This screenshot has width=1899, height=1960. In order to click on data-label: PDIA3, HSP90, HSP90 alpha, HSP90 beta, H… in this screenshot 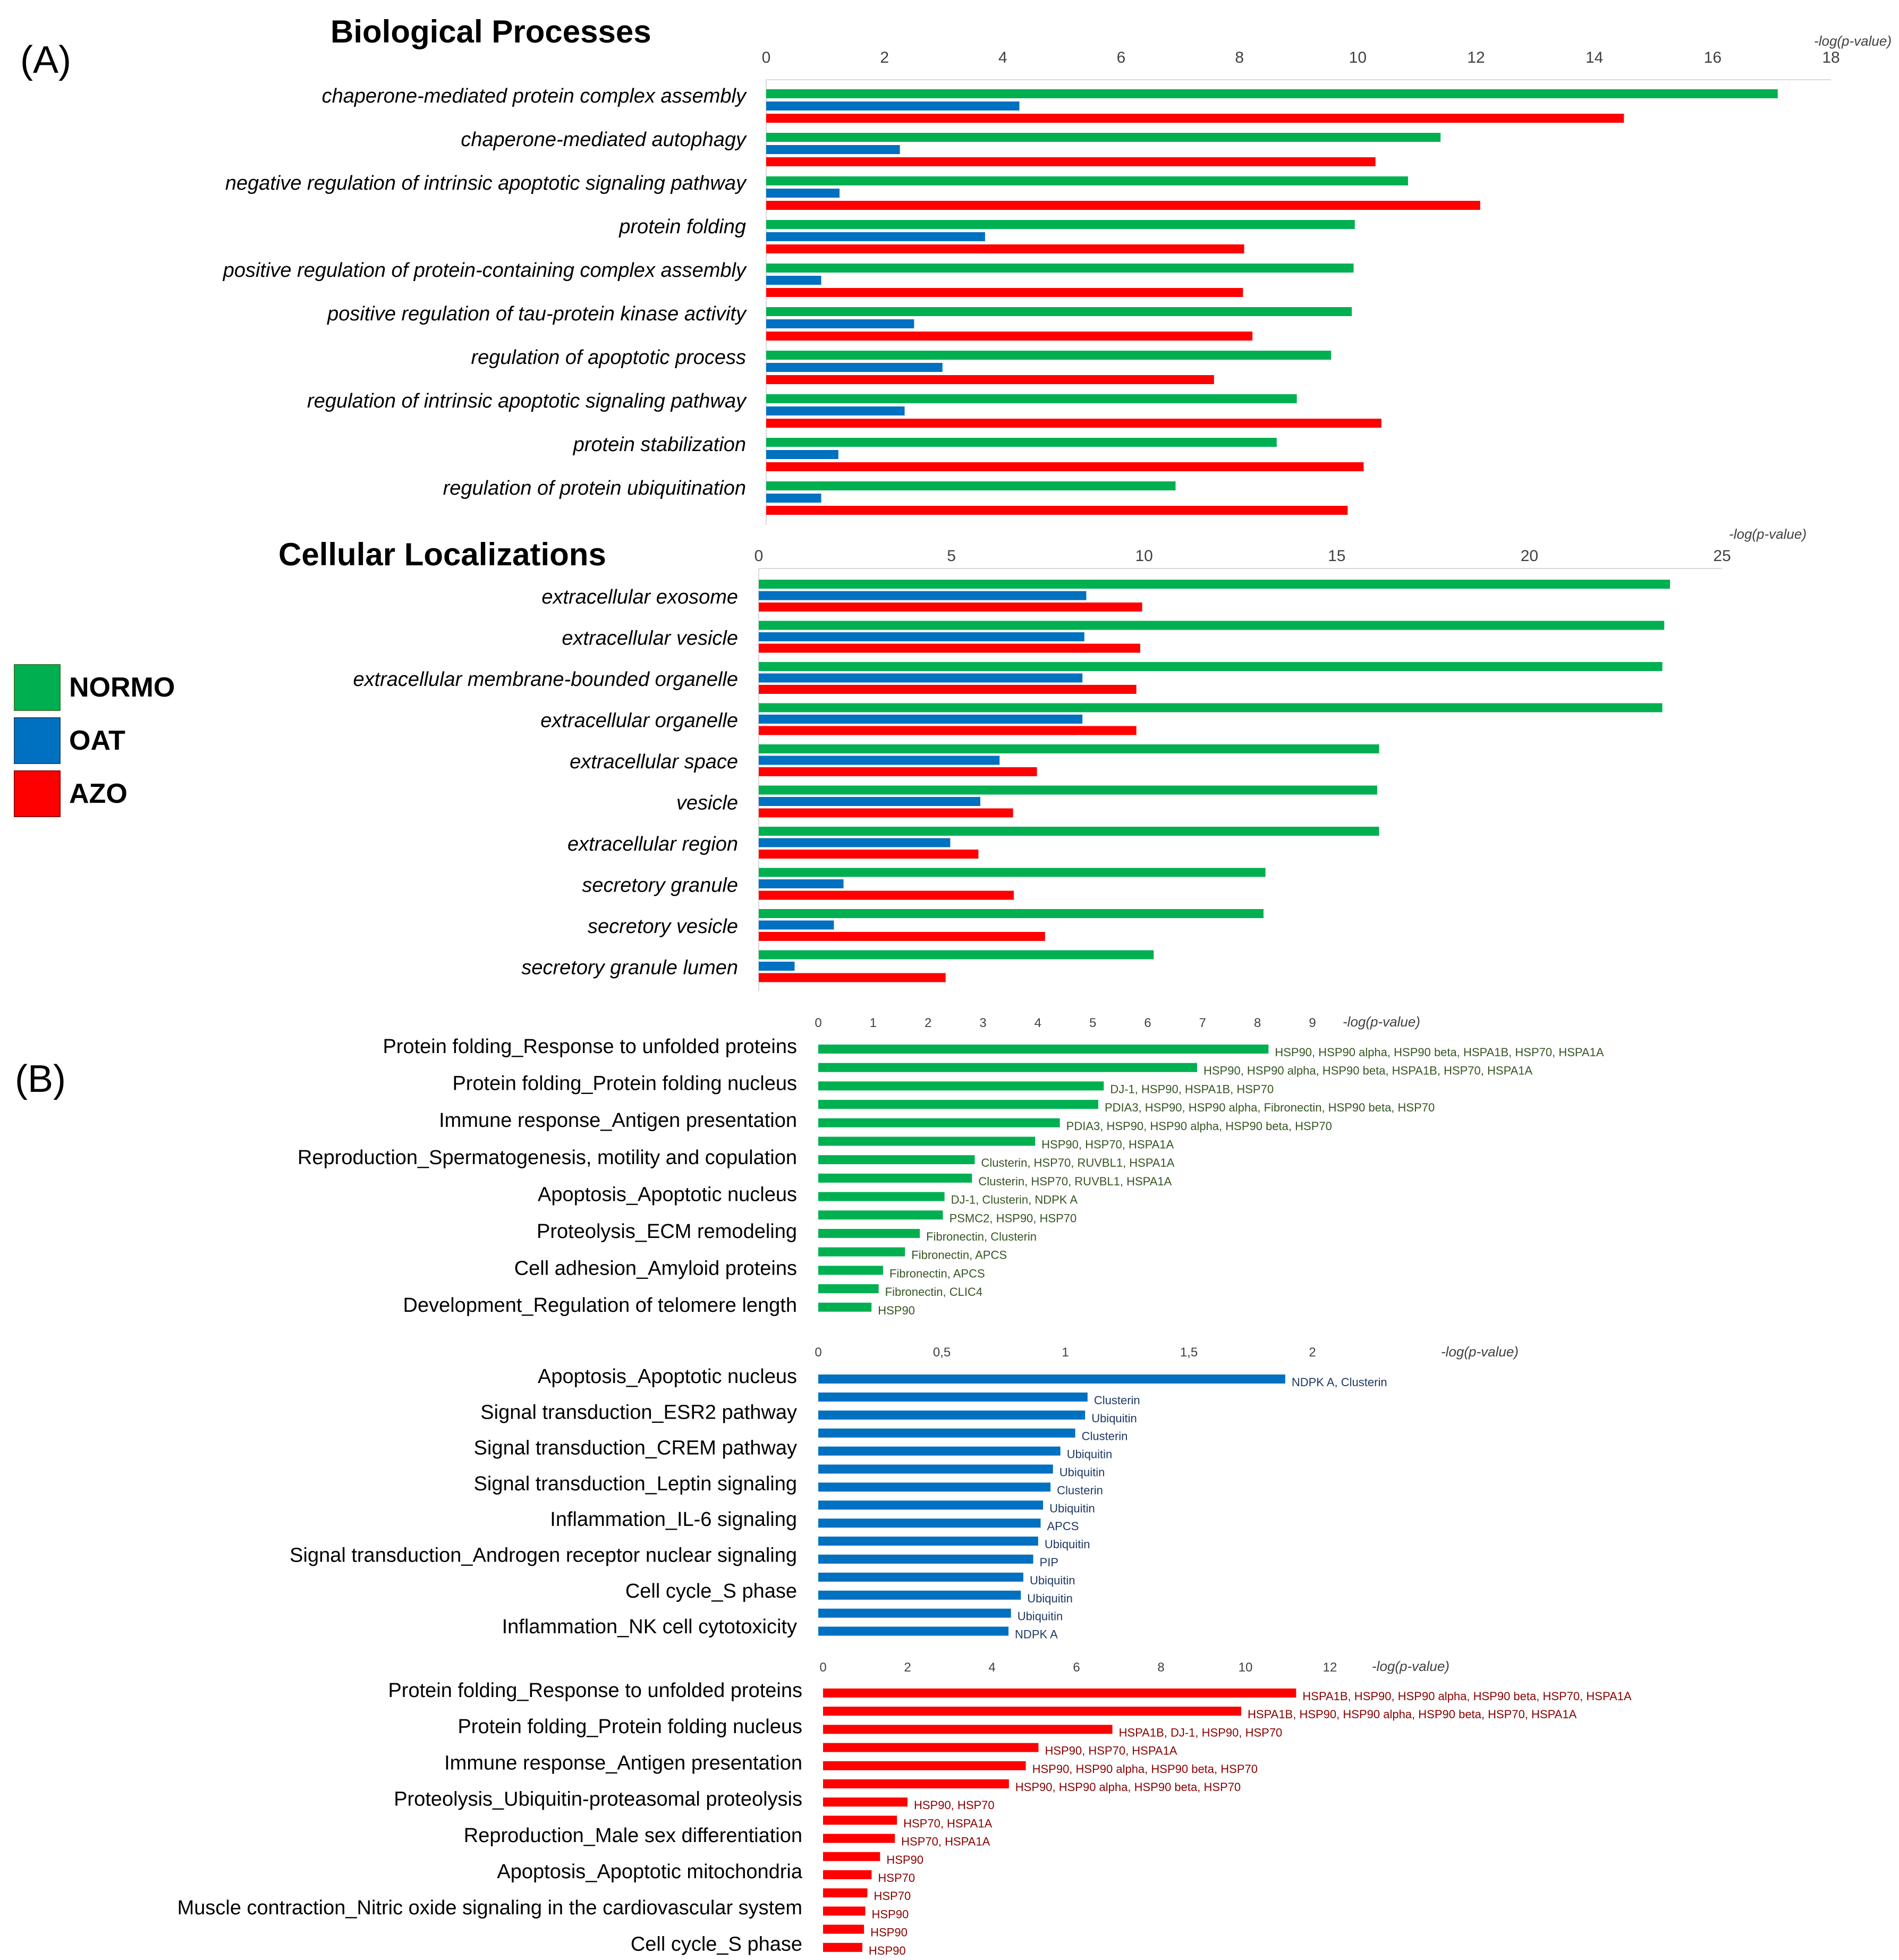, I will do `click(1199, 1126)`.